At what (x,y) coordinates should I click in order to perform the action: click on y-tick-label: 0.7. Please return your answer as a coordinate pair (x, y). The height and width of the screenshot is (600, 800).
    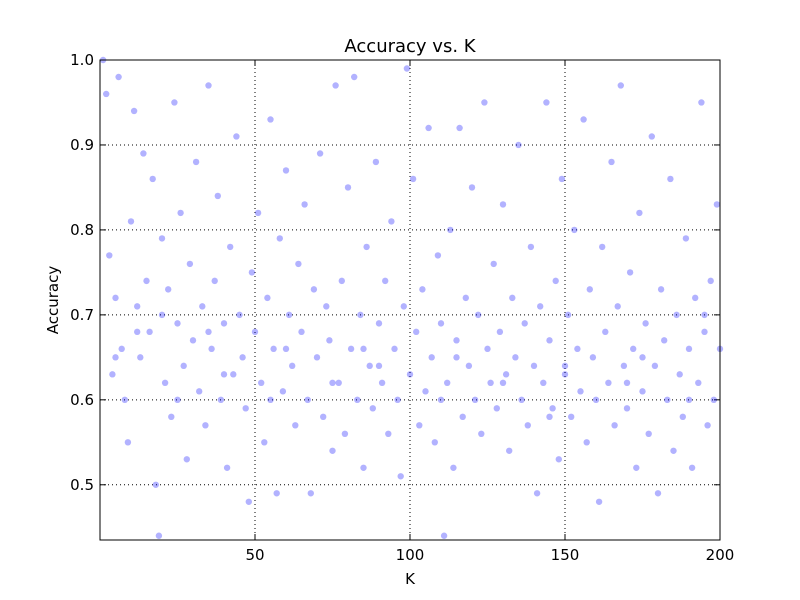
    Looking at the image, I should click on (82, 315).